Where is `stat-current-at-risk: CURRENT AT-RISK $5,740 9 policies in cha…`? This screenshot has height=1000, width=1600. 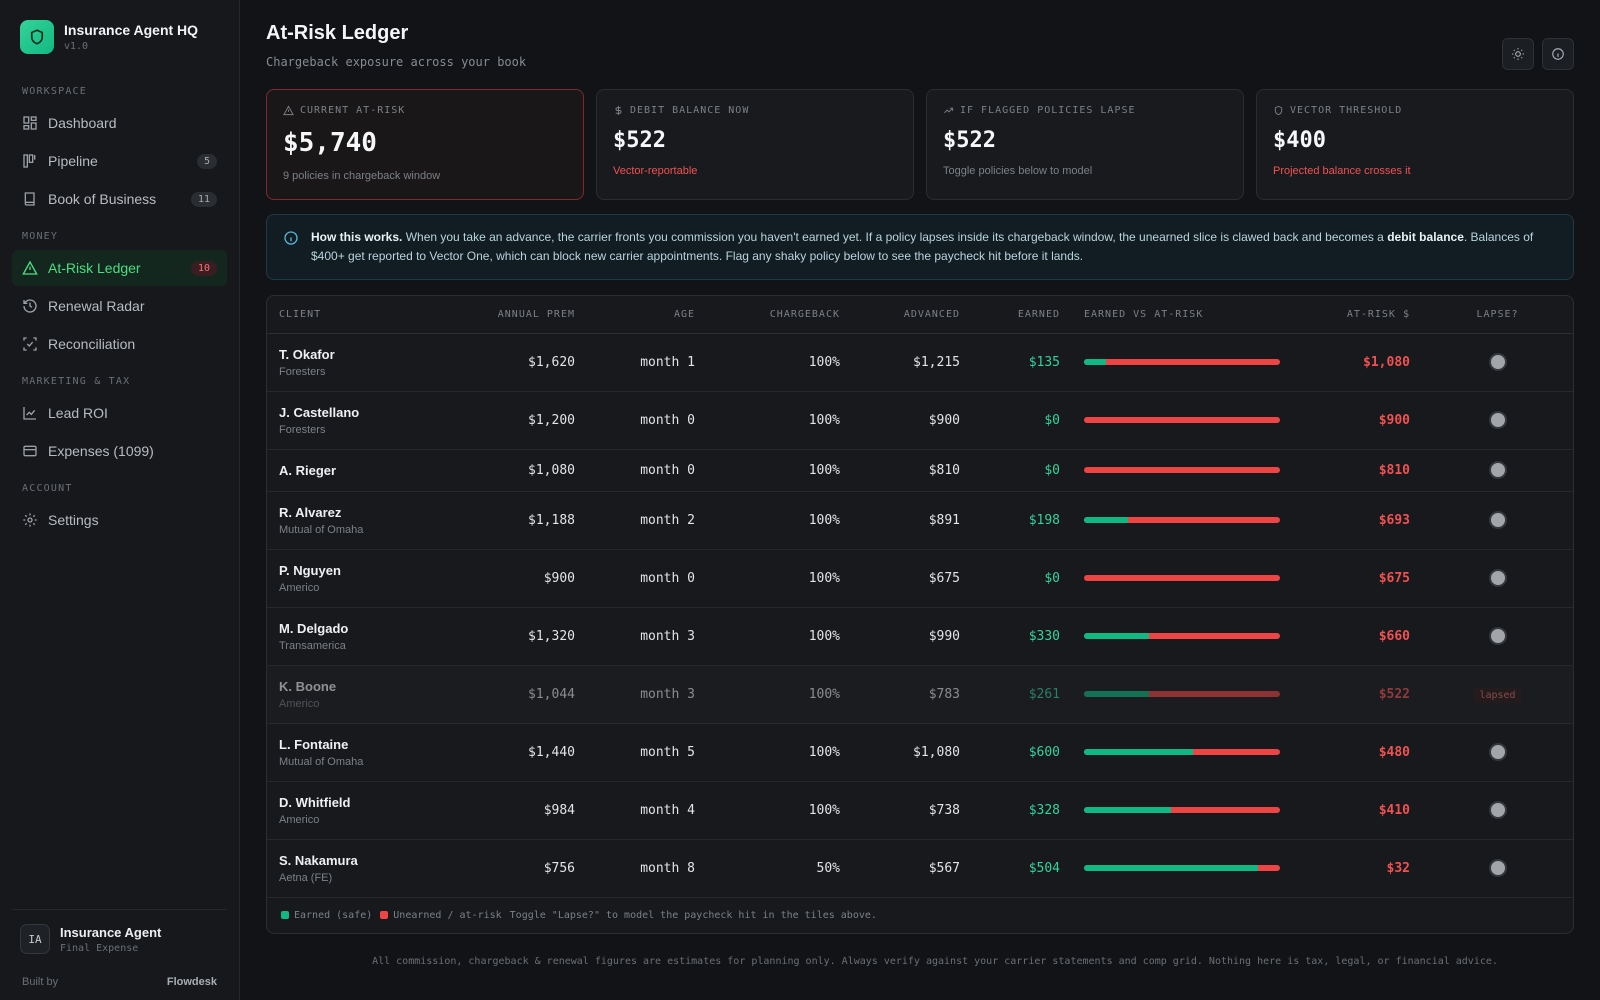
stat-current-at-risk: CURRENT AT-RISK $5,740 9 policies in cha… is located at coordinates (425, 144).